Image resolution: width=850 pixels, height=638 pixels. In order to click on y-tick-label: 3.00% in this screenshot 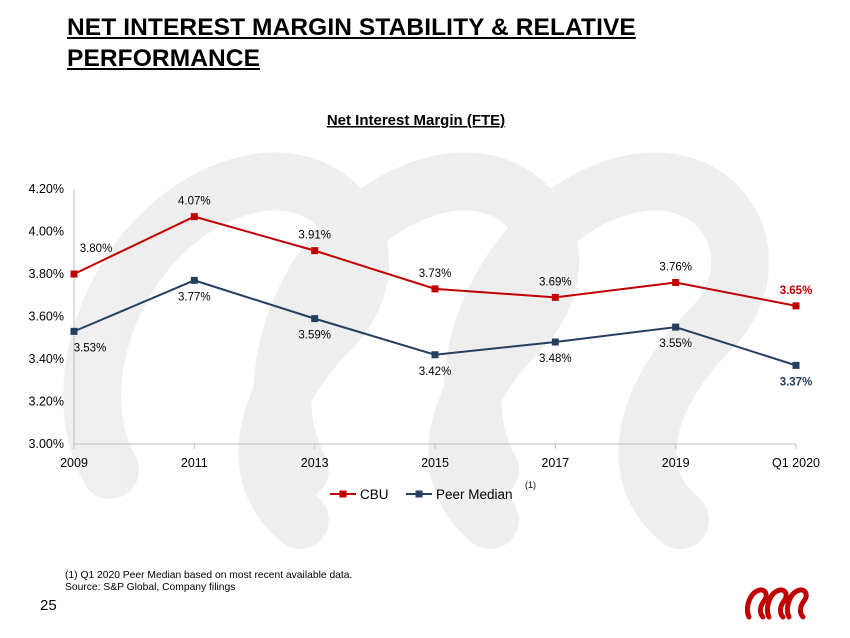, I will do `click(46, 444)`.